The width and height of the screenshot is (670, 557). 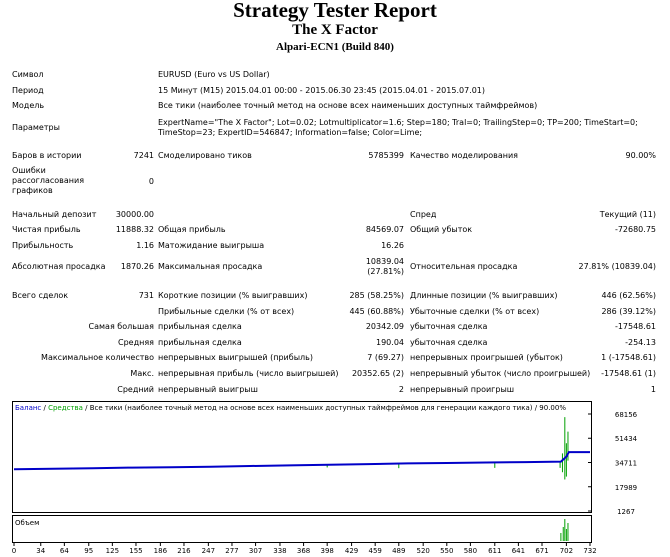 I want to click on bars-value: 7241, so click(x=143, y=155).